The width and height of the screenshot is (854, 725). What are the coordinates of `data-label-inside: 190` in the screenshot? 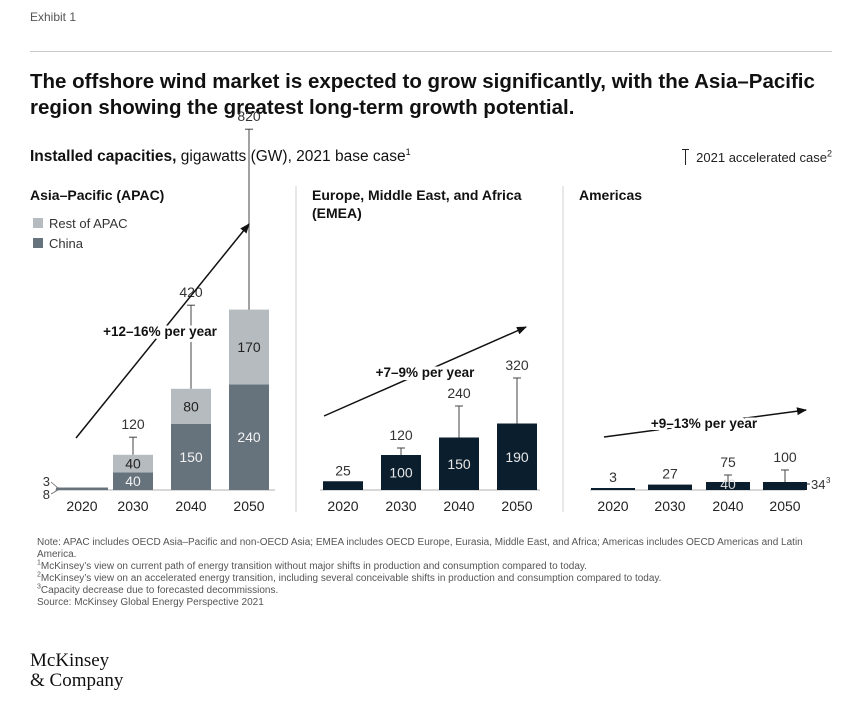 It's located at (517, 457).